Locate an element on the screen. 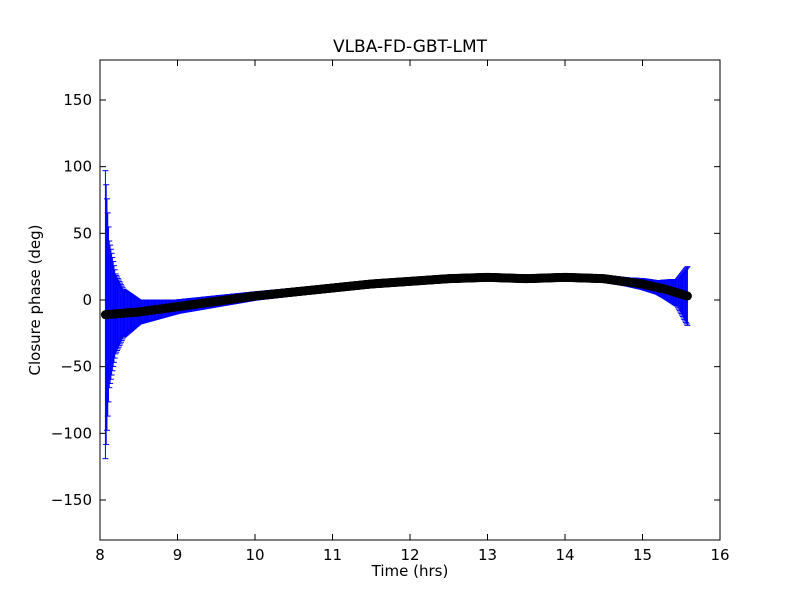 The image size is (800, 600). x-tick-label: 15 is located at coordinates (642, 555).